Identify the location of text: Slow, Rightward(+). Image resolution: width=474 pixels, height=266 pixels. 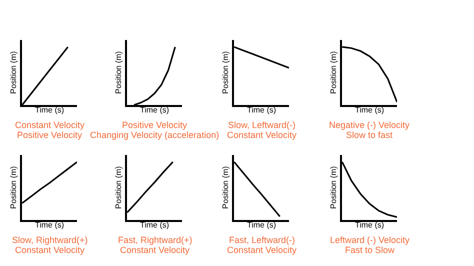
(50, 240).